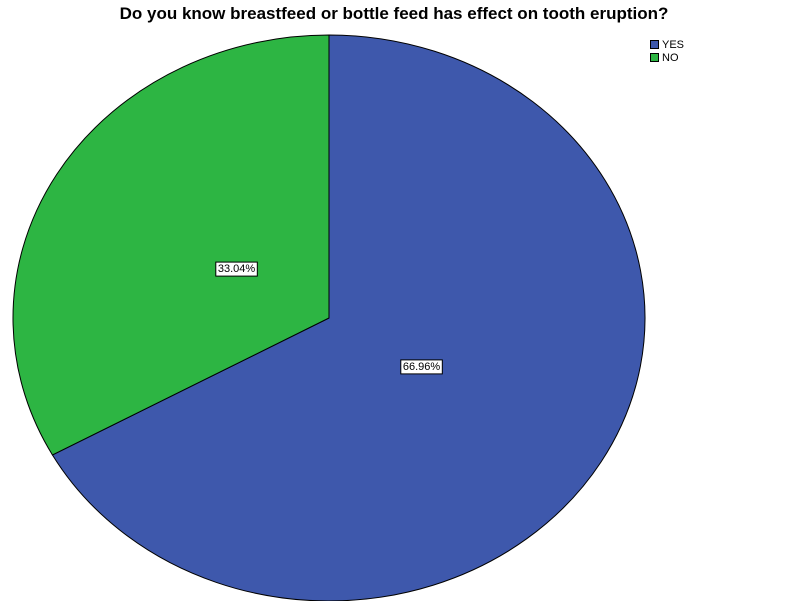 Image resolution: width=788 pixels, height=601 pixels. I want to click on legend-label-no: NO, so click(670, 57).